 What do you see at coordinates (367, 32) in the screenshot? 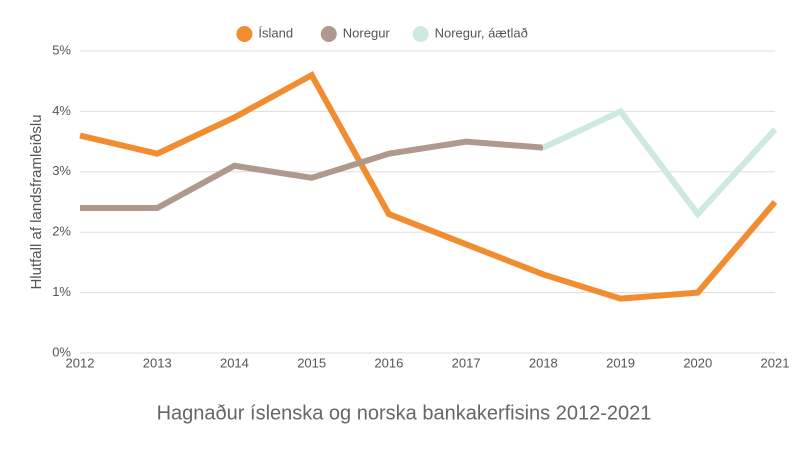
I see `legend-label: Noregur` at bounding box center [367, 32].